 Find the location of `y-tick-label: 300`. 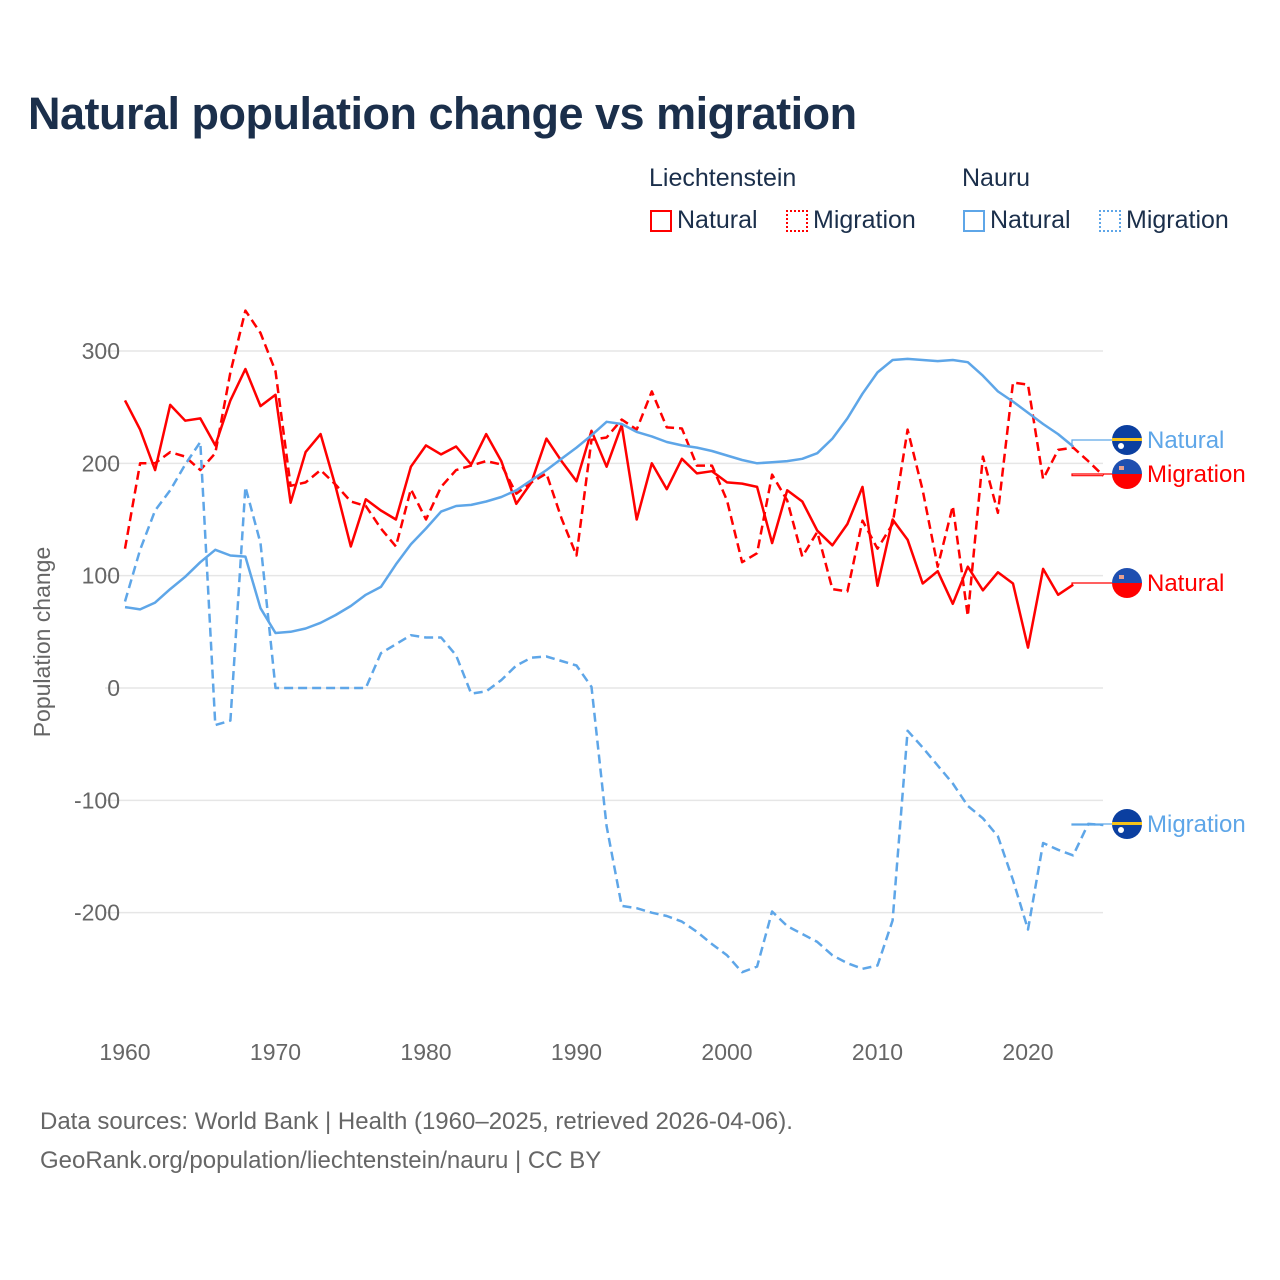

y-tick-label: 300 is located at coordinates (101, 351).